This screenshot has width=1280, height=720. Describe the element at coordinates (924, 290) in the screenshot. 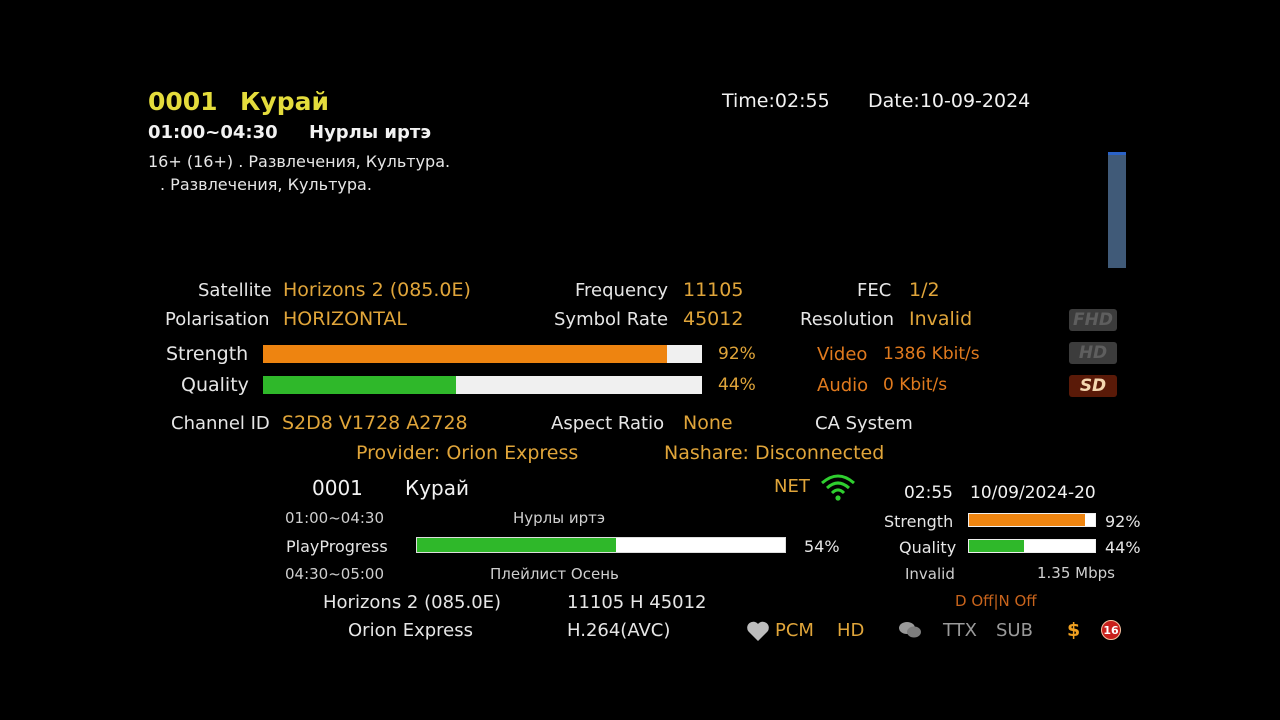

I see `fec-value: 1/2` at that location.